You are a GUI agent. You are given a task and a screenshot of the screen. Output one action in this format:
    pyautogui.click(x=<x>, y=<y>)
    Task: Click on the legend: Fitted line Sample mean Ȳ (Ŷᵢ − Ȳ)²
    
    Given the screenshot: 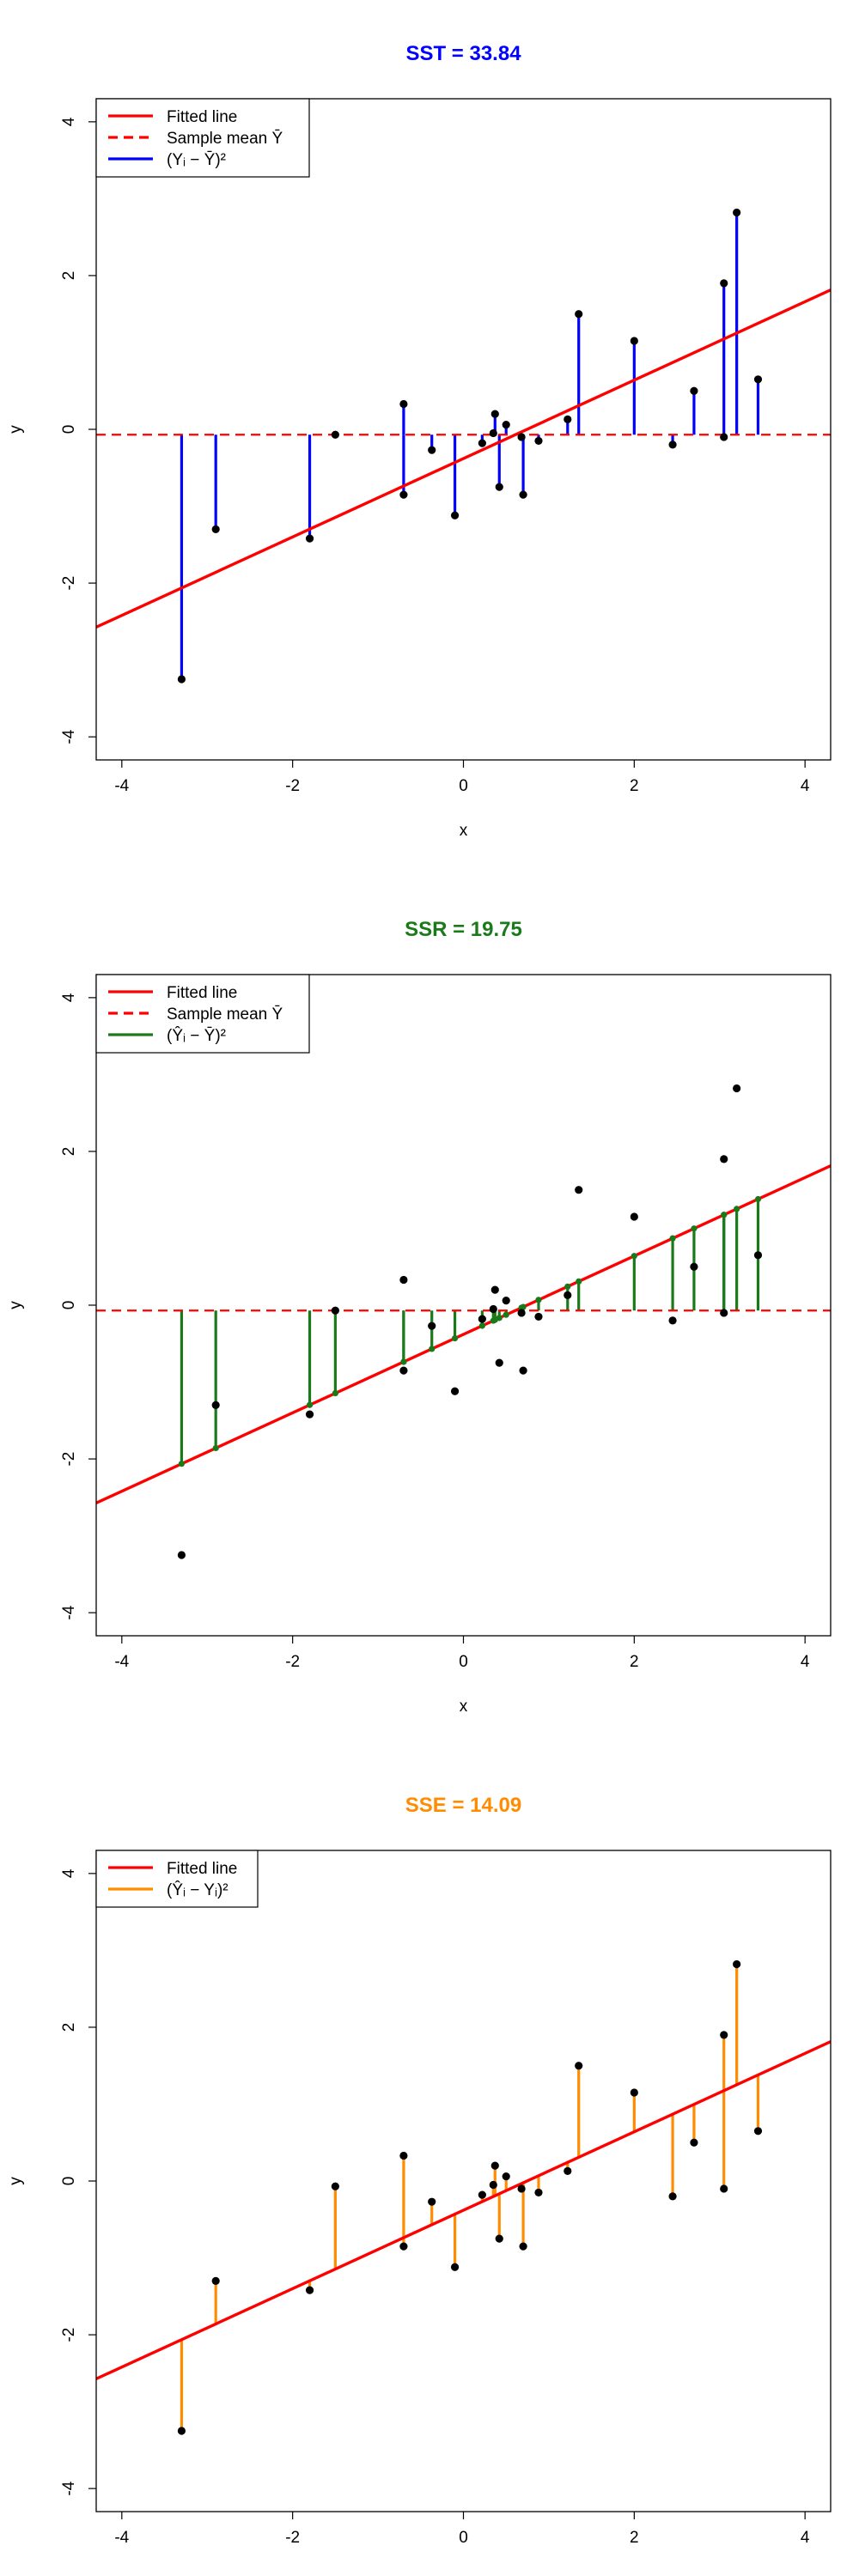 What is the action you would take?
    pyautogui.click(x=203, y=1014)
    